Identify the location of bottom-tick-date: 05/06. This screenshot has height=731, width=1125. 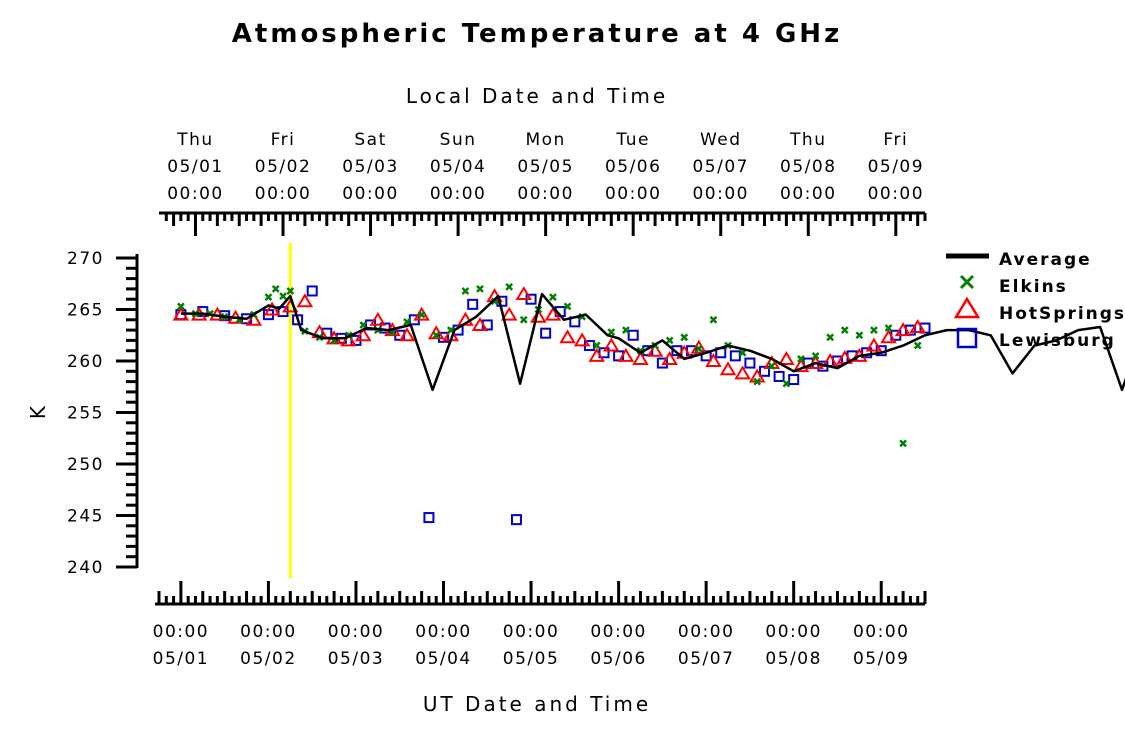
(618, 659).